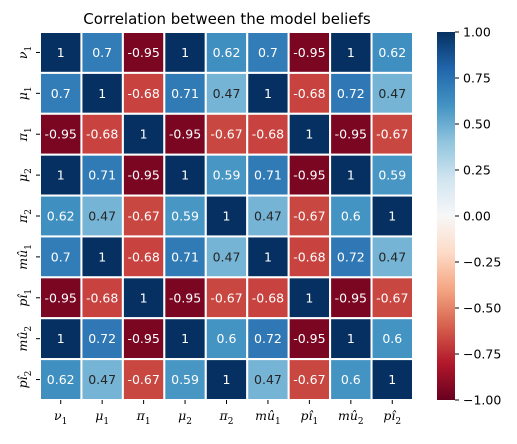 This screenshot has height=444, width=517. Describe the element at coordinates (392, 417) in the screenshot. I see `x-tick-label: pî2` at that location.